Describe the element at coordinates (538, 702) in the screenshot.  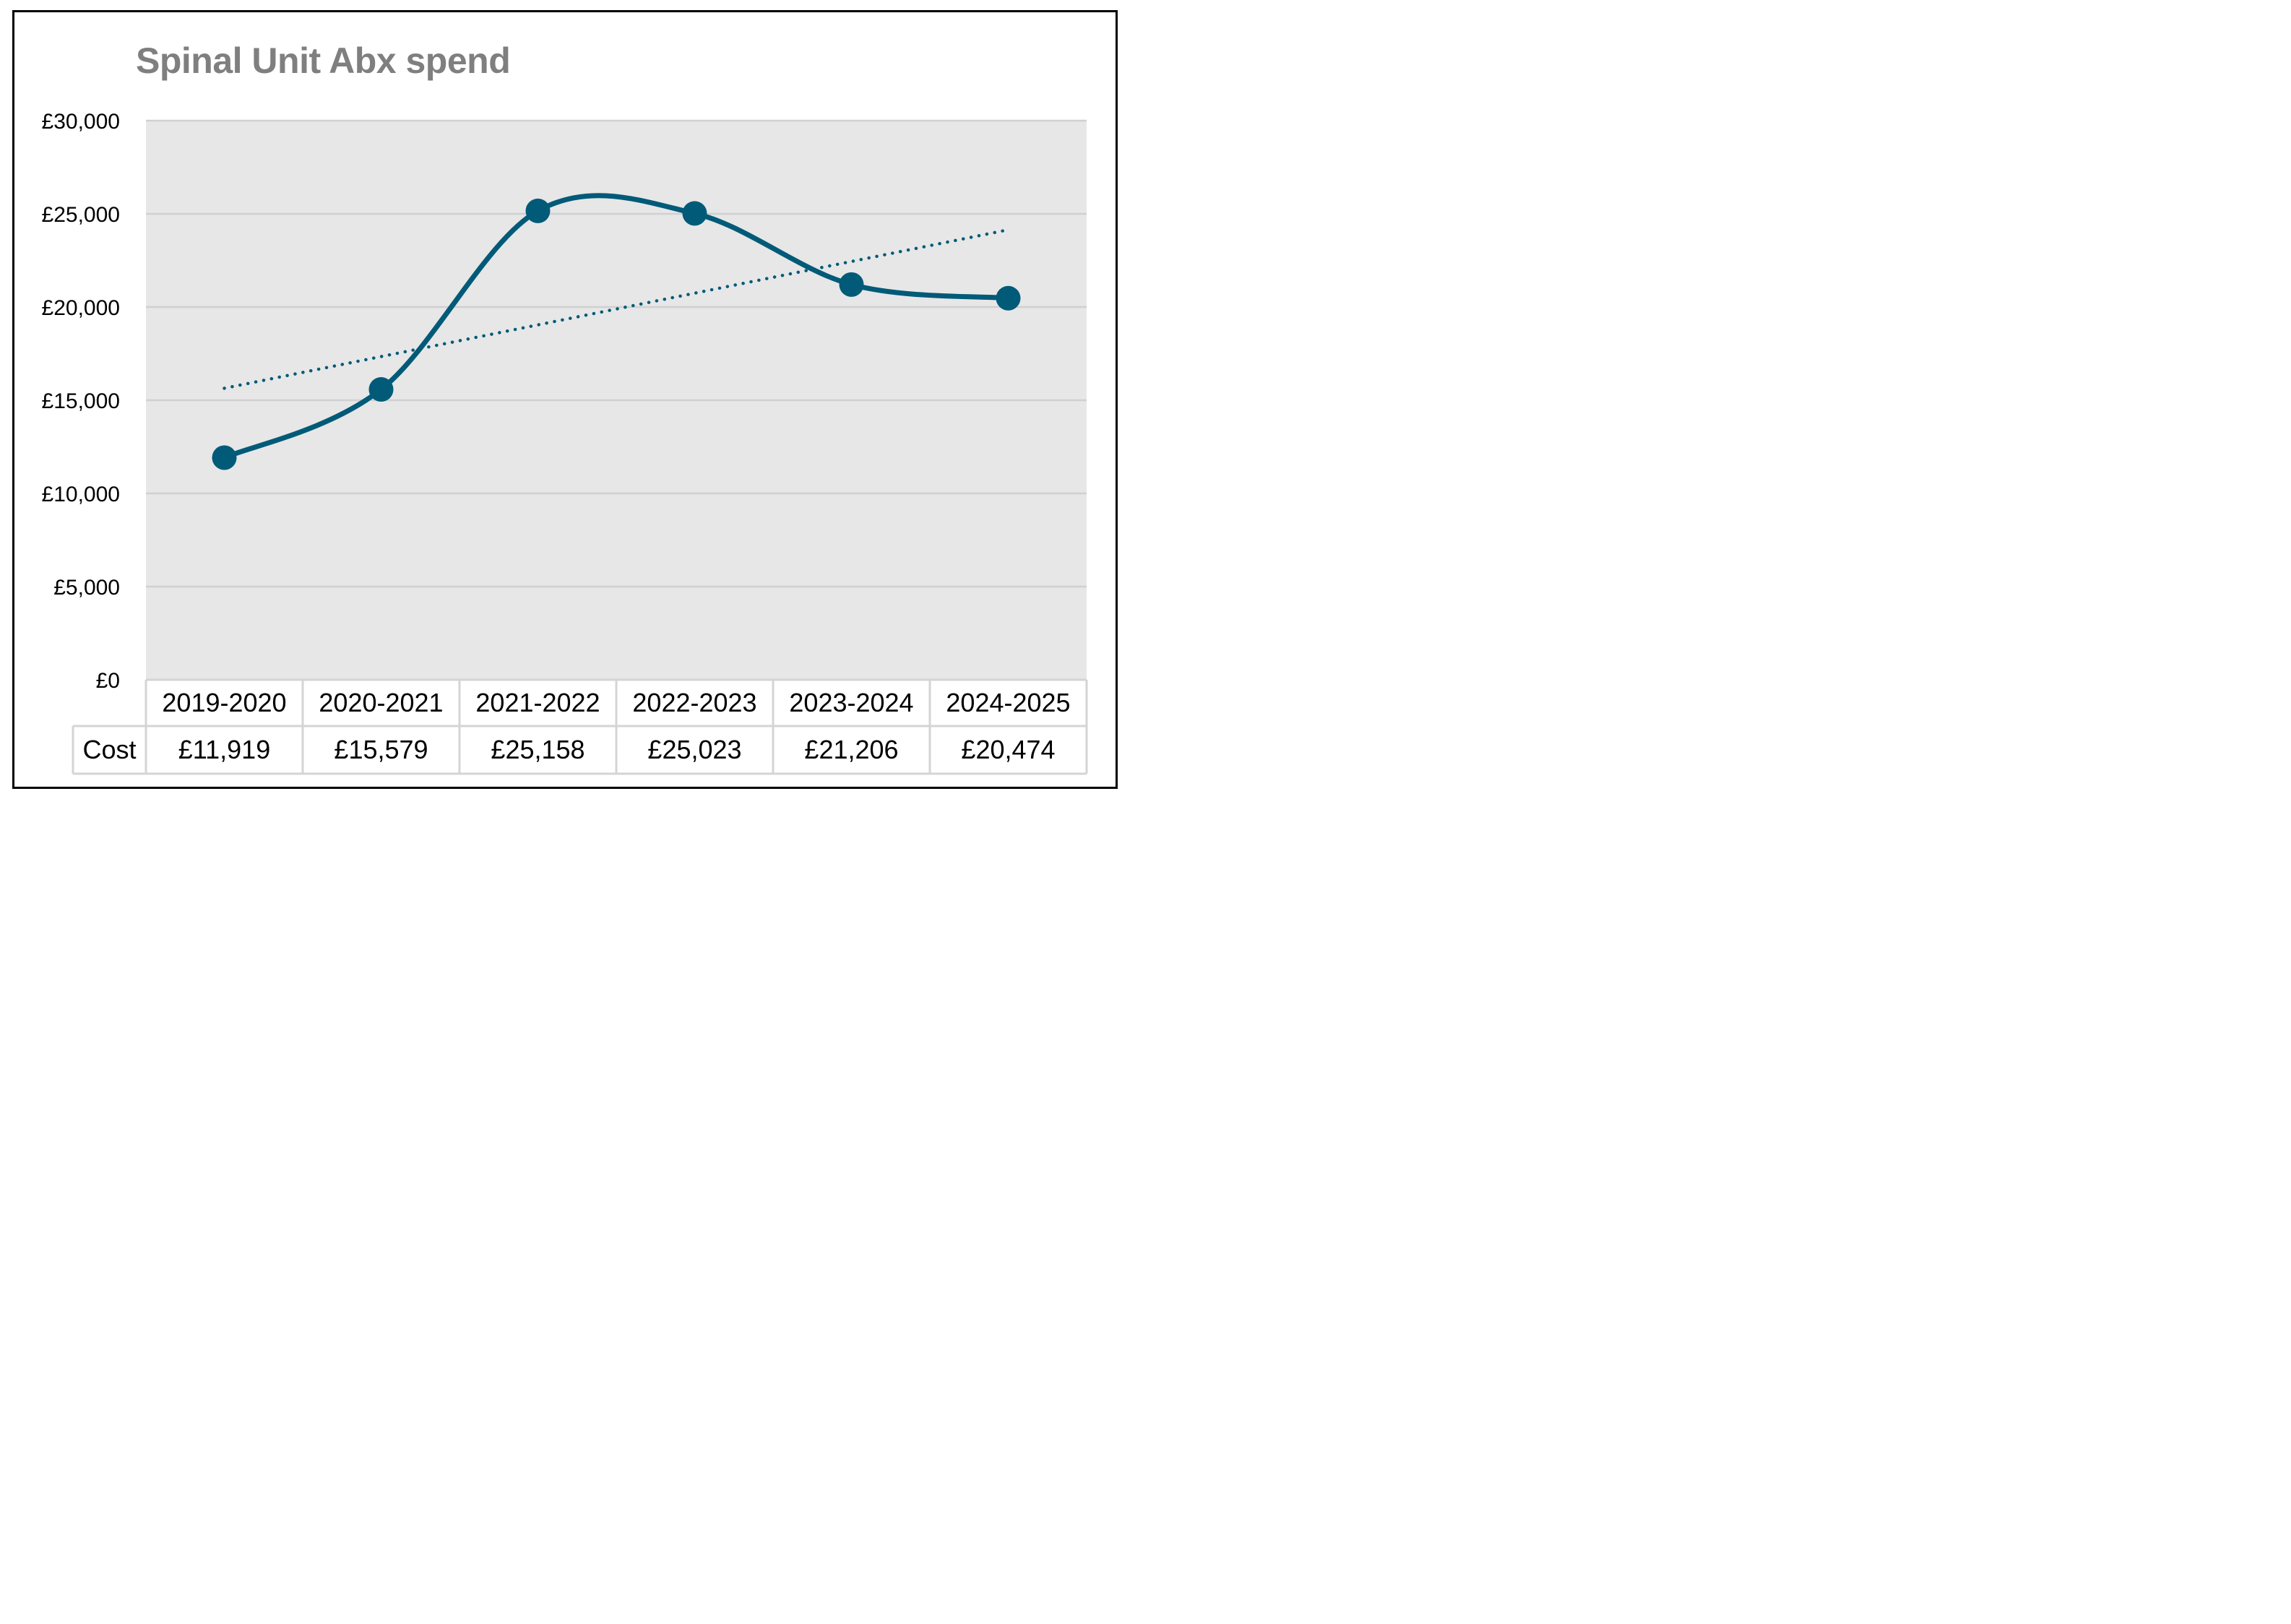
I see `x-category-label: 2021-2022` at that location.